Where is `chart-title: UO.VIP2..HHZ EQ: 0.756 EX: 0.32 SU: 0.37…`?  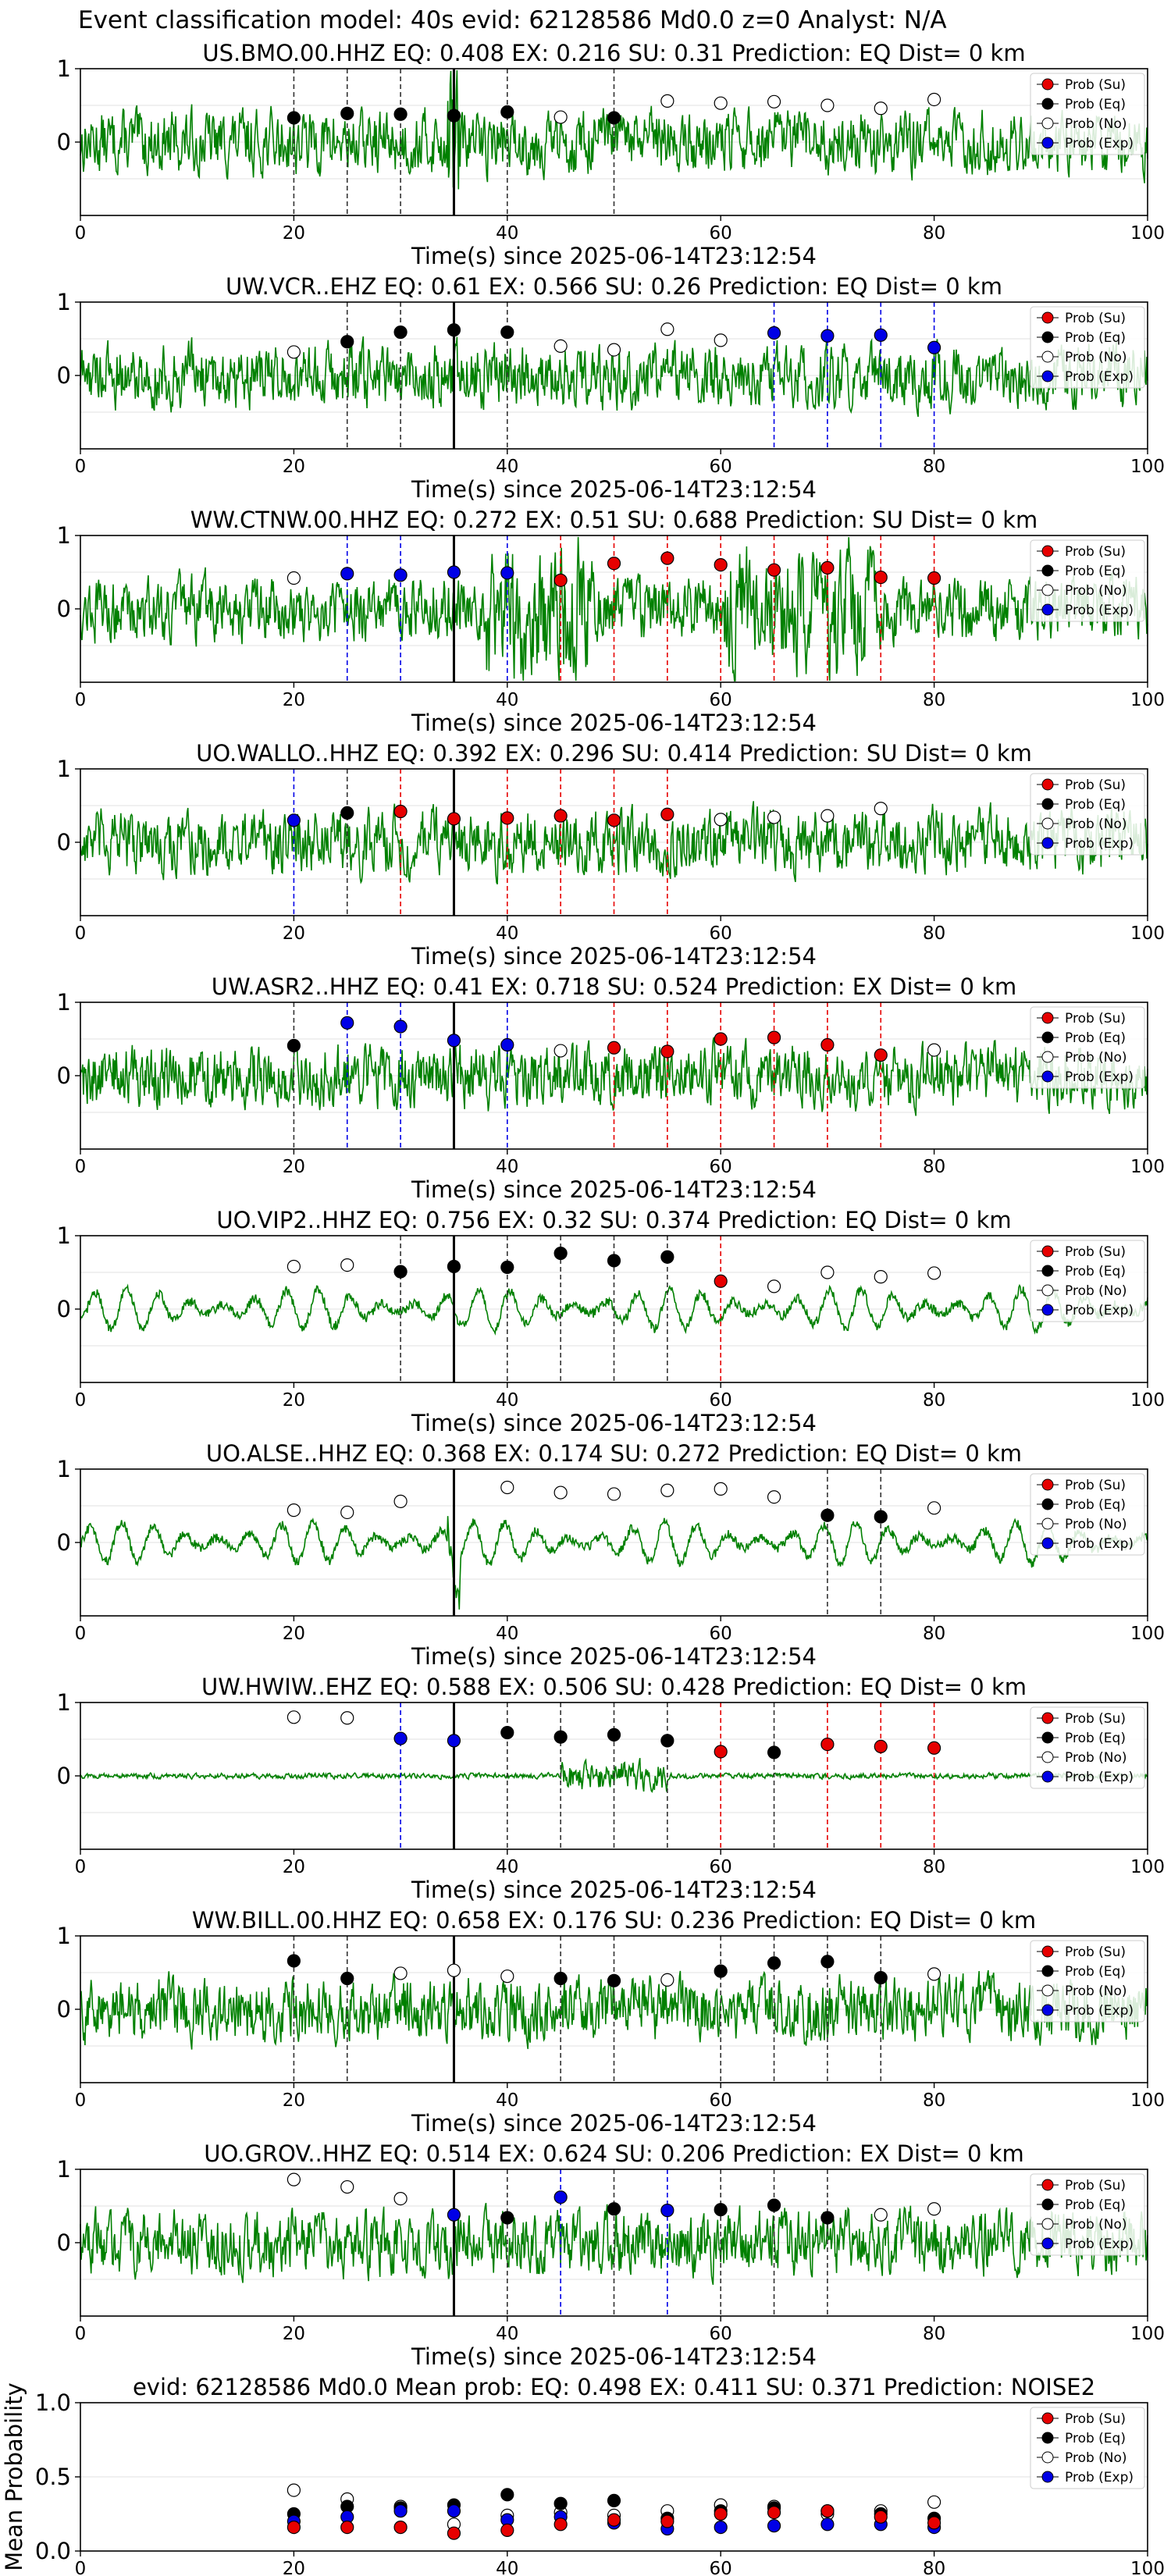
chart-title: UO.VIP2..HHZ EQ: 0.756 EX: 0.32 SU: 0.37… is located at coordinates (613, 1220).